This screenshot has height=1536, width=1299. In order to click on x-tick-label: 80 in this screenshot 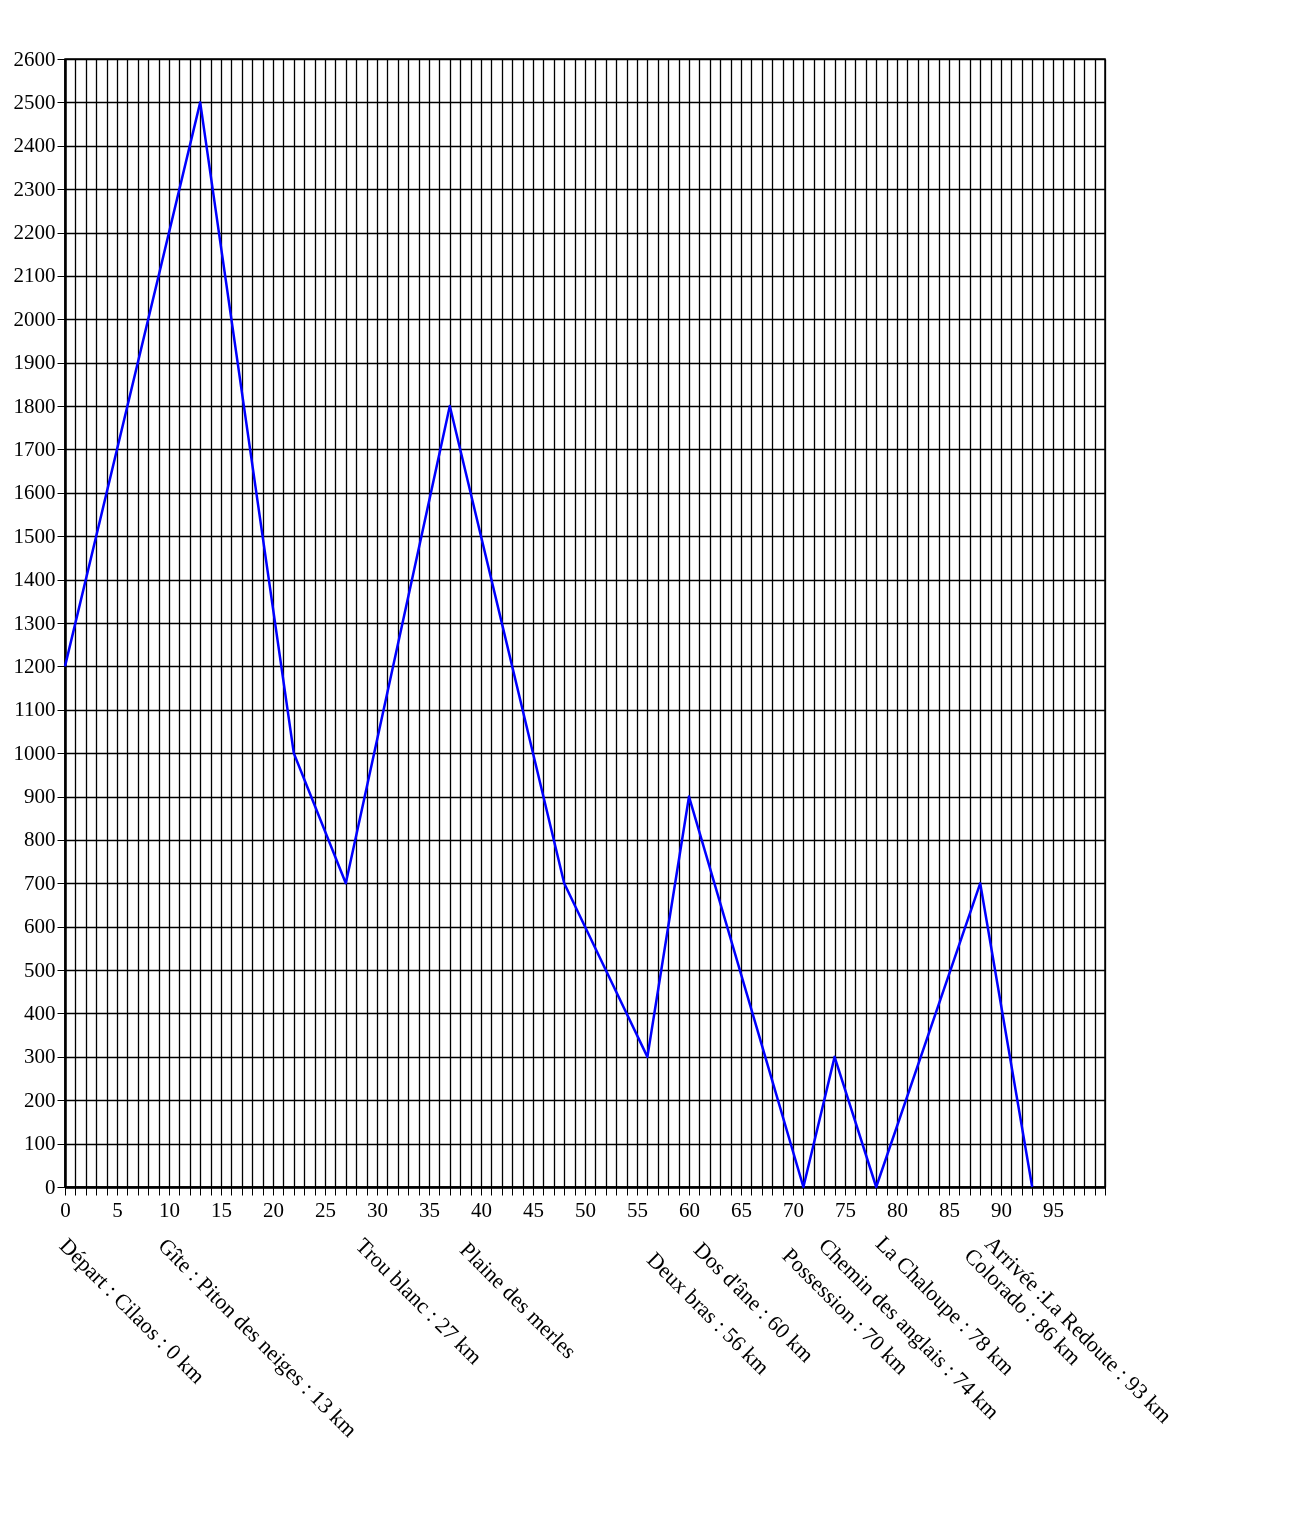, I will do `click(897, 1209)`.